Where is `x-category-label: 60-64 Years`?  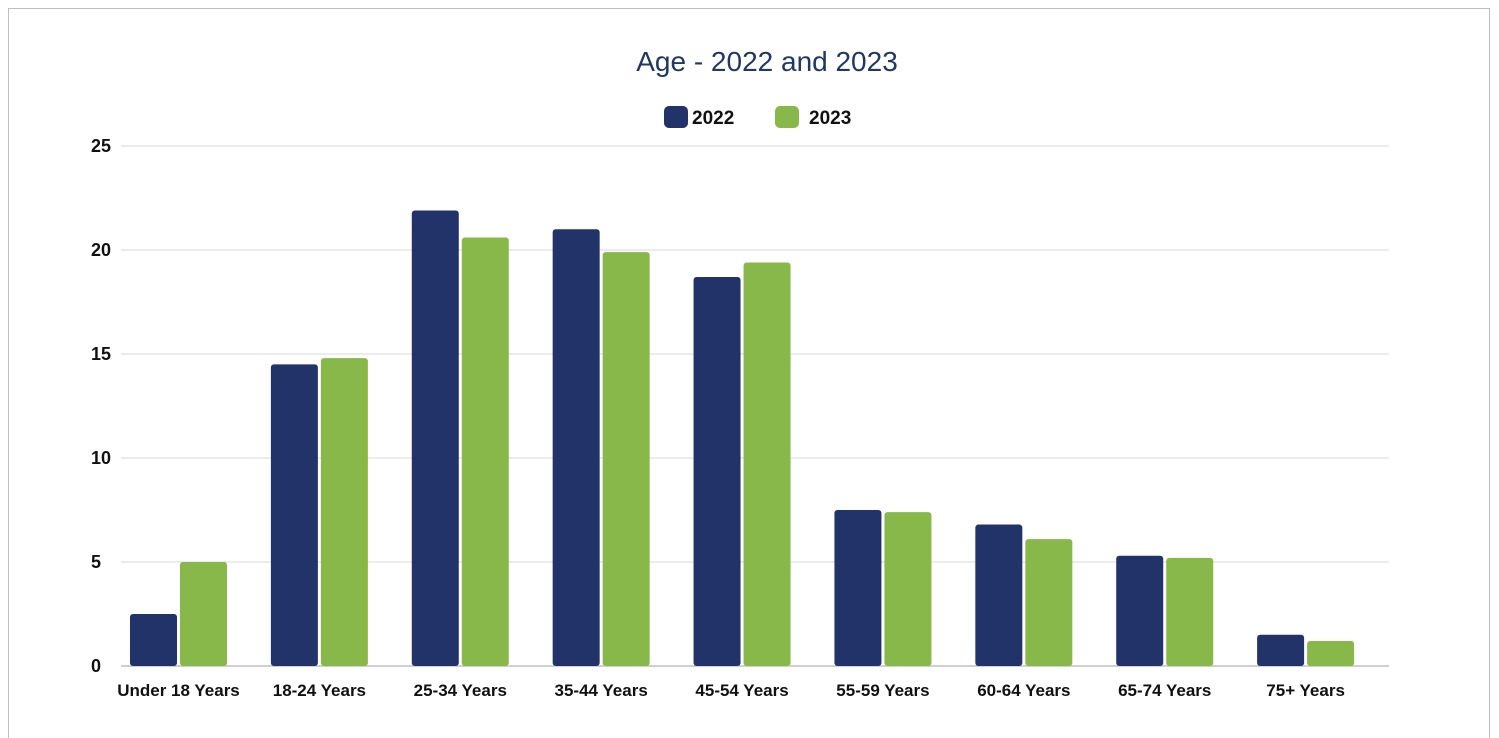
x-category-label: 60-64 Years is located at coordinates (1023, 690).